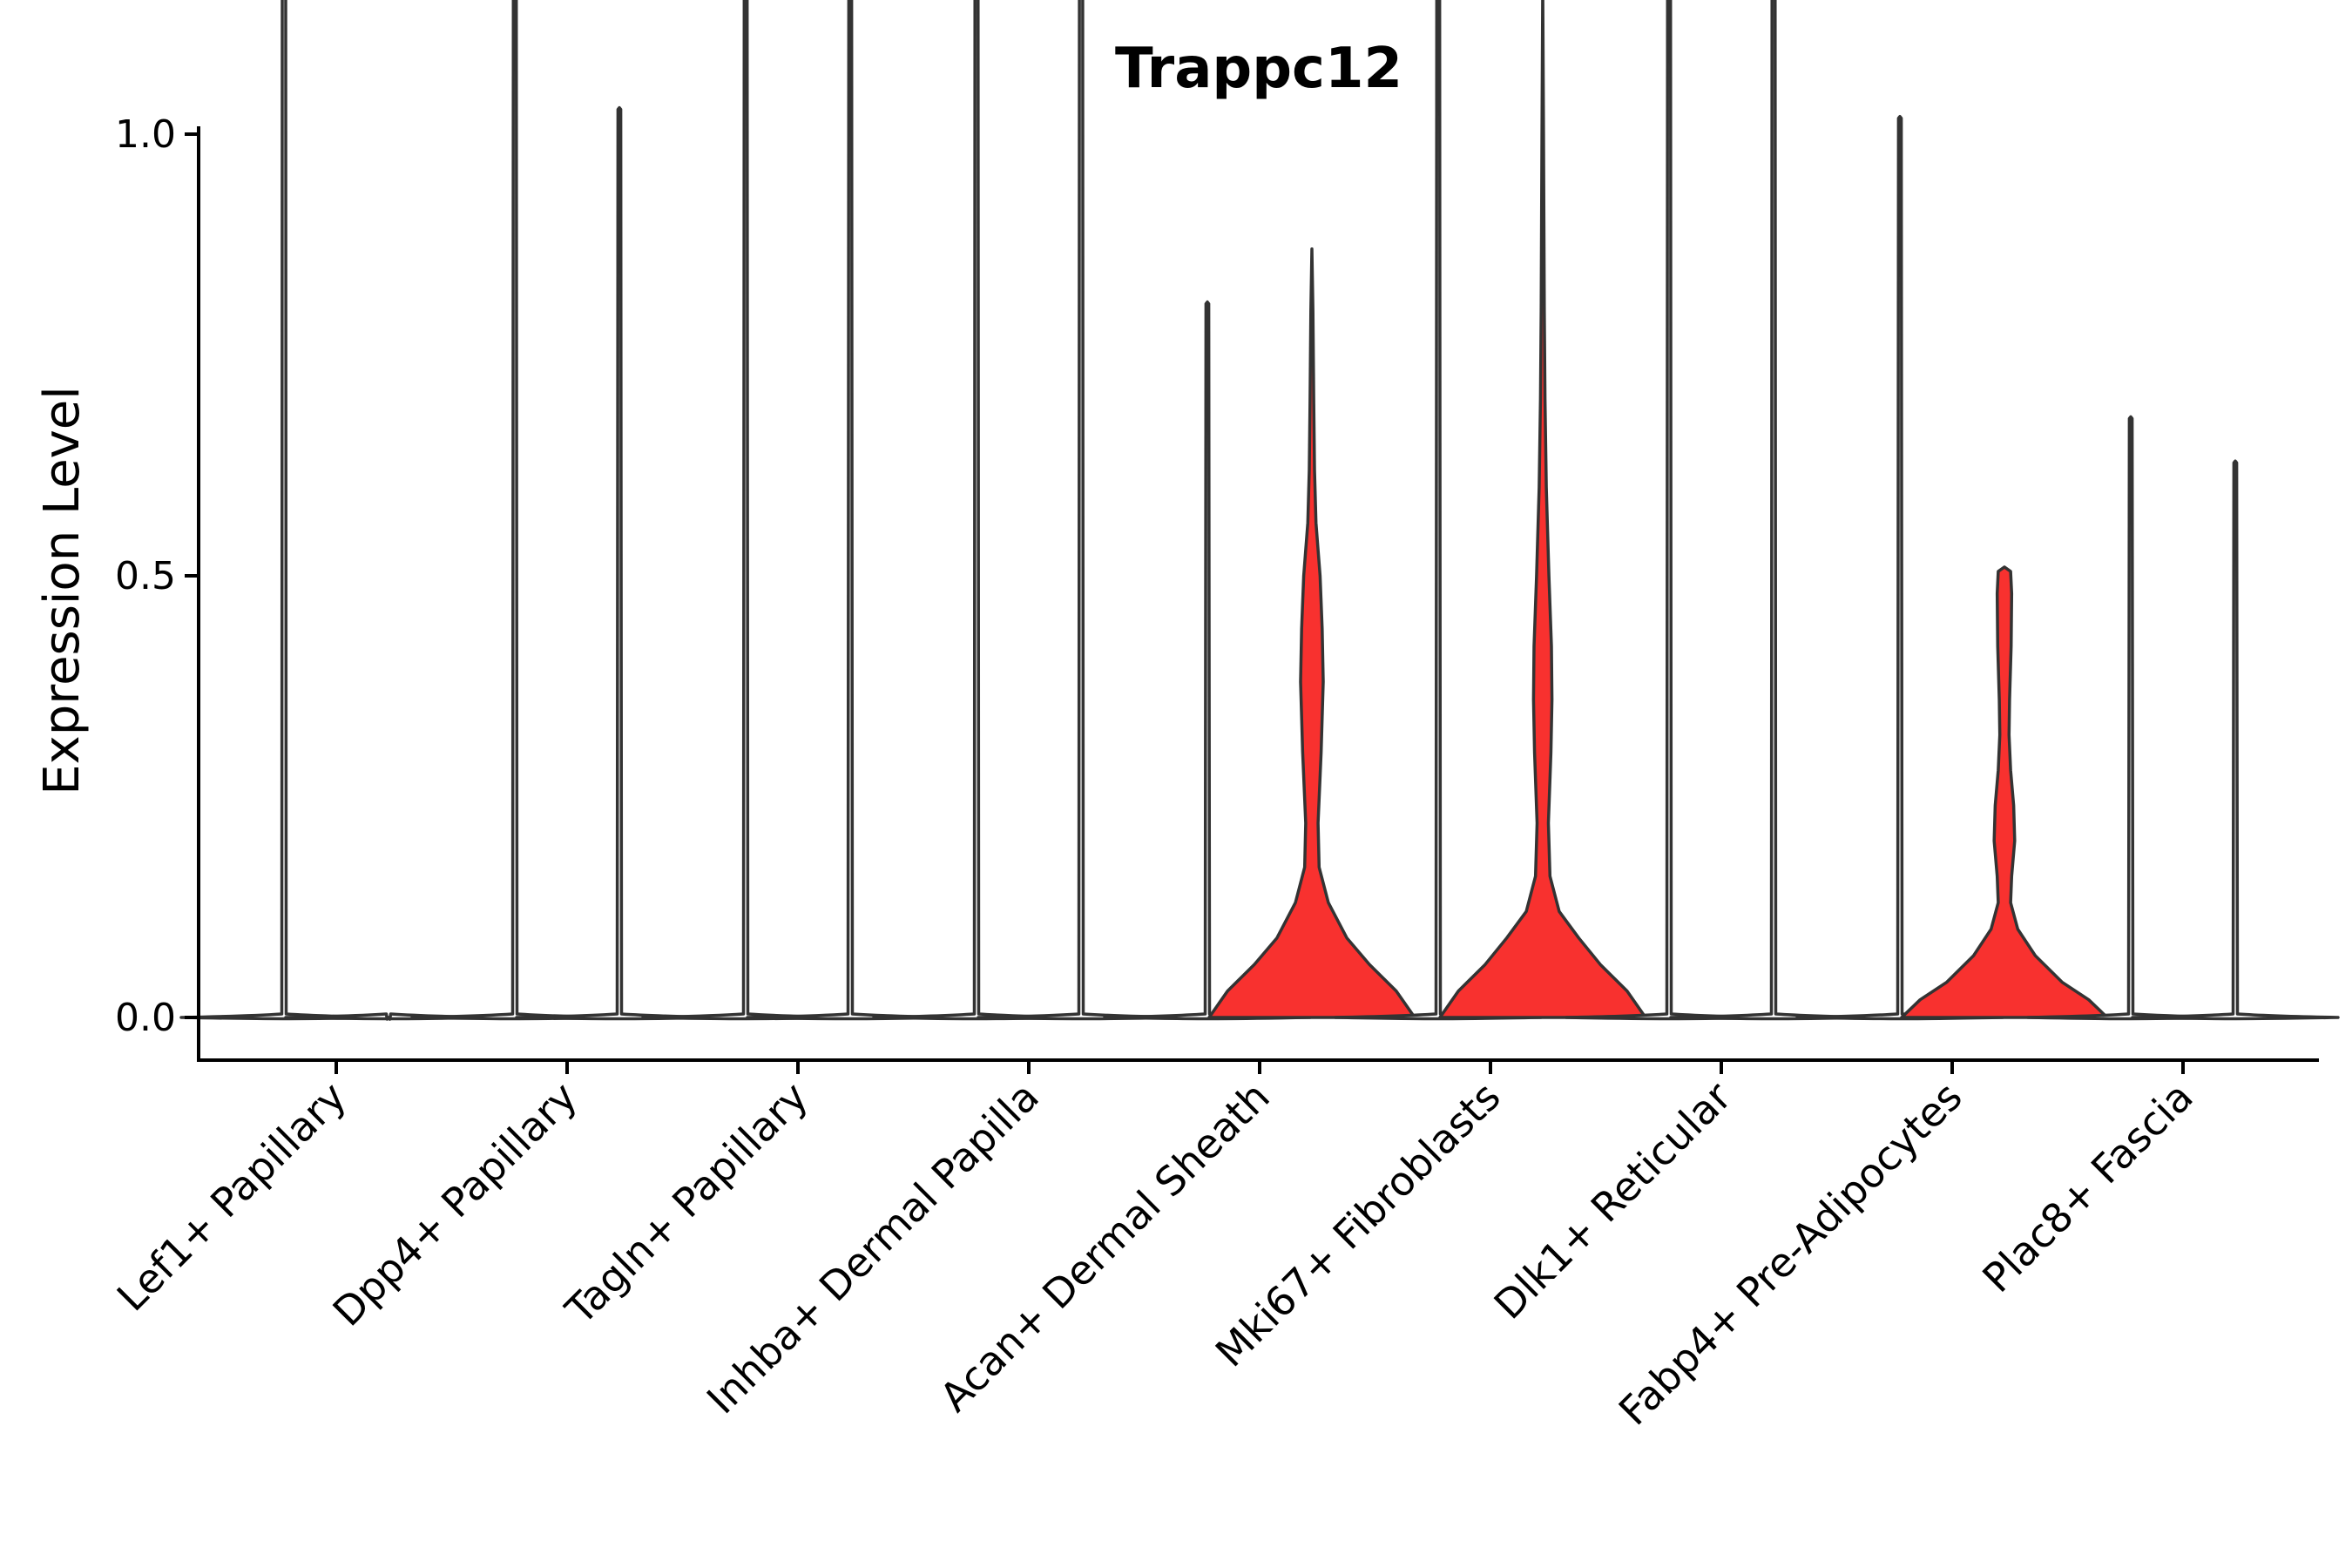 This screenshot has height=1568, width=2352. Describe the element at coordinates (145, 576) in the screenshot. I see `y-tick-label: 0.5` at that location.